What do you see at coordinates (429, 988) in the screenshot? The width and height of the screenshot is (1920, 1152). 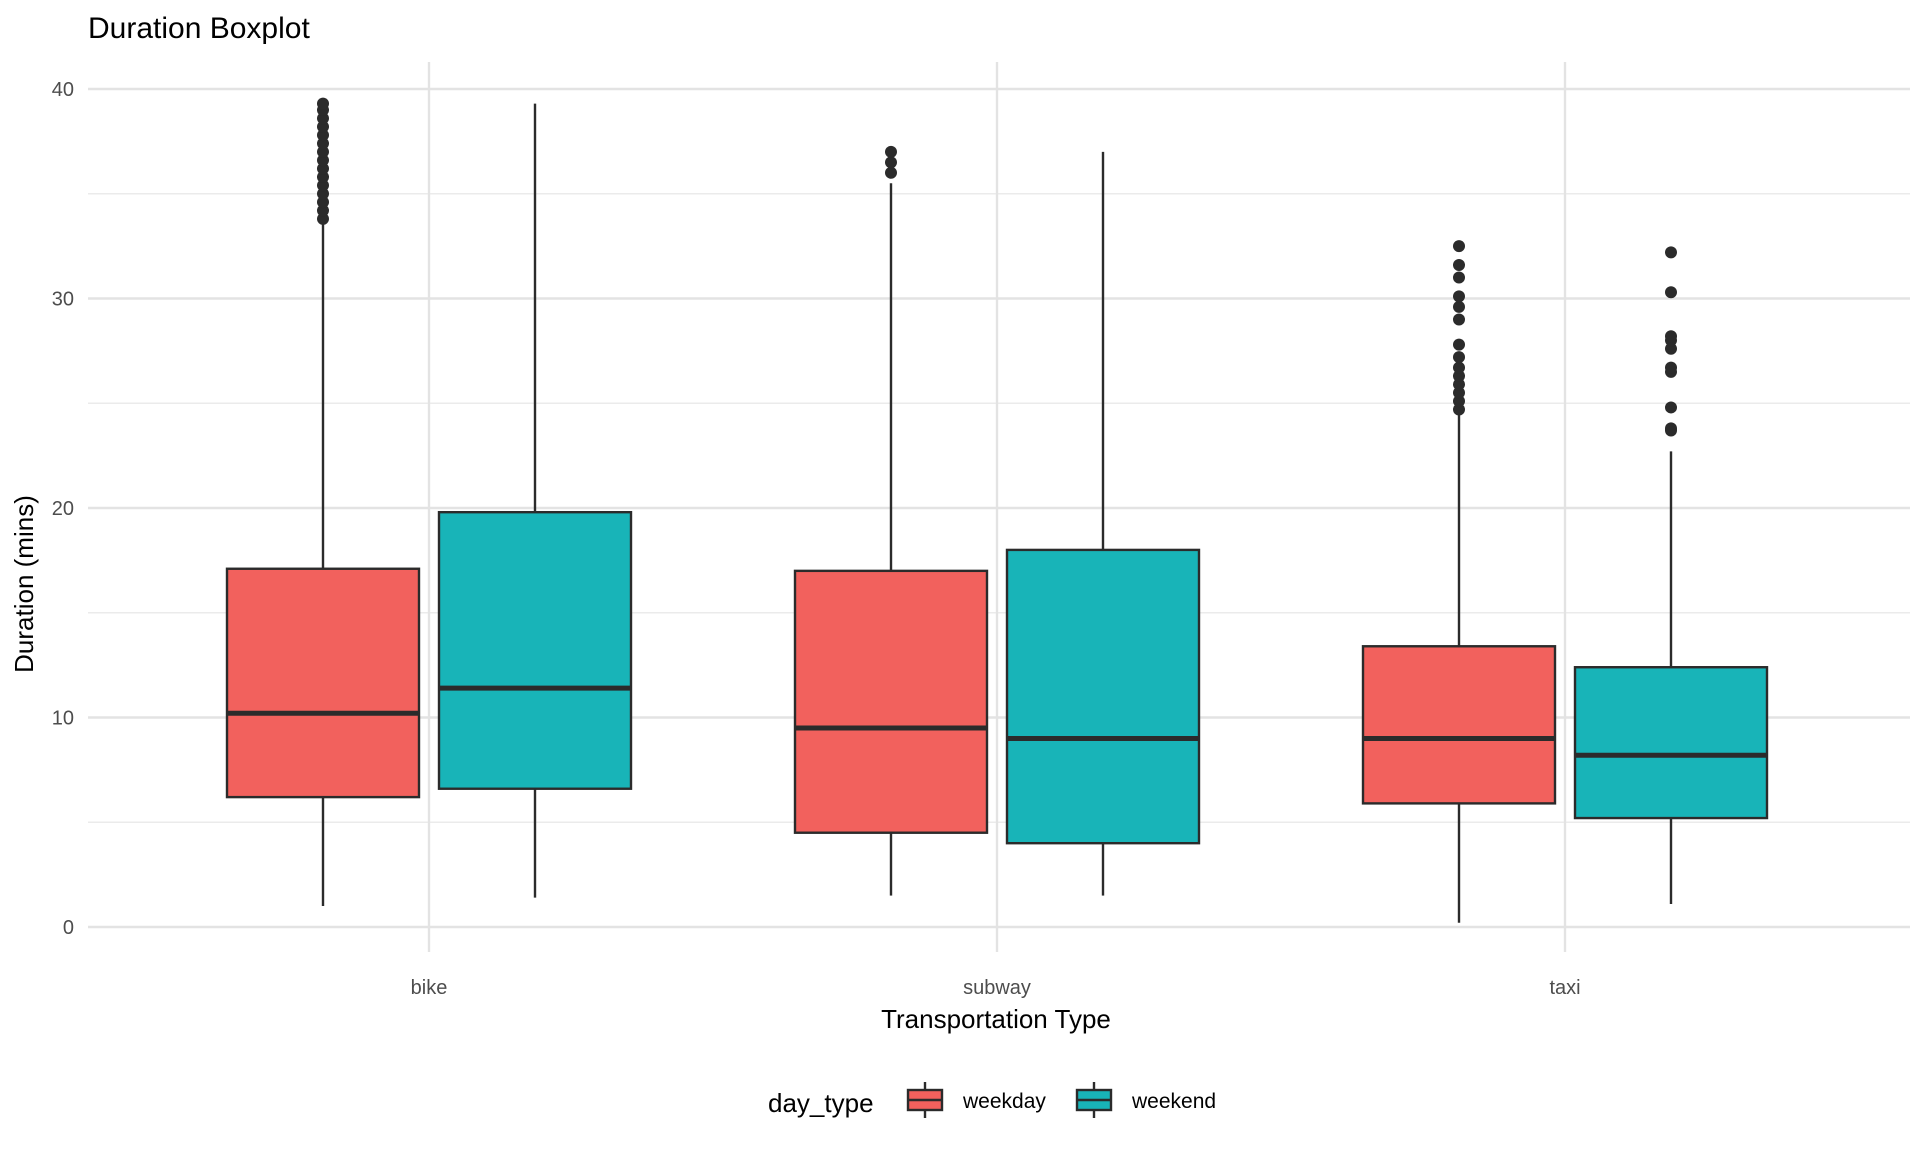 I see `x-tick-label: bike` at bounding box center [429, 988].